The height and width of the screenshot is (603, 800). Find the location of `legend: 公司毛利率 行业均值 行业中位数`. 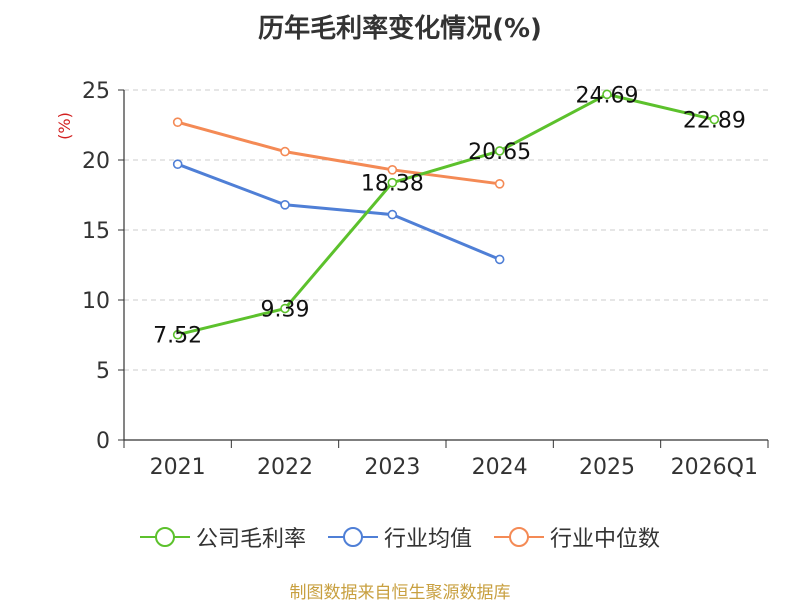

legend: 公司毛利率 行业均值 行业中位数 is located at coordinates (400, 537).